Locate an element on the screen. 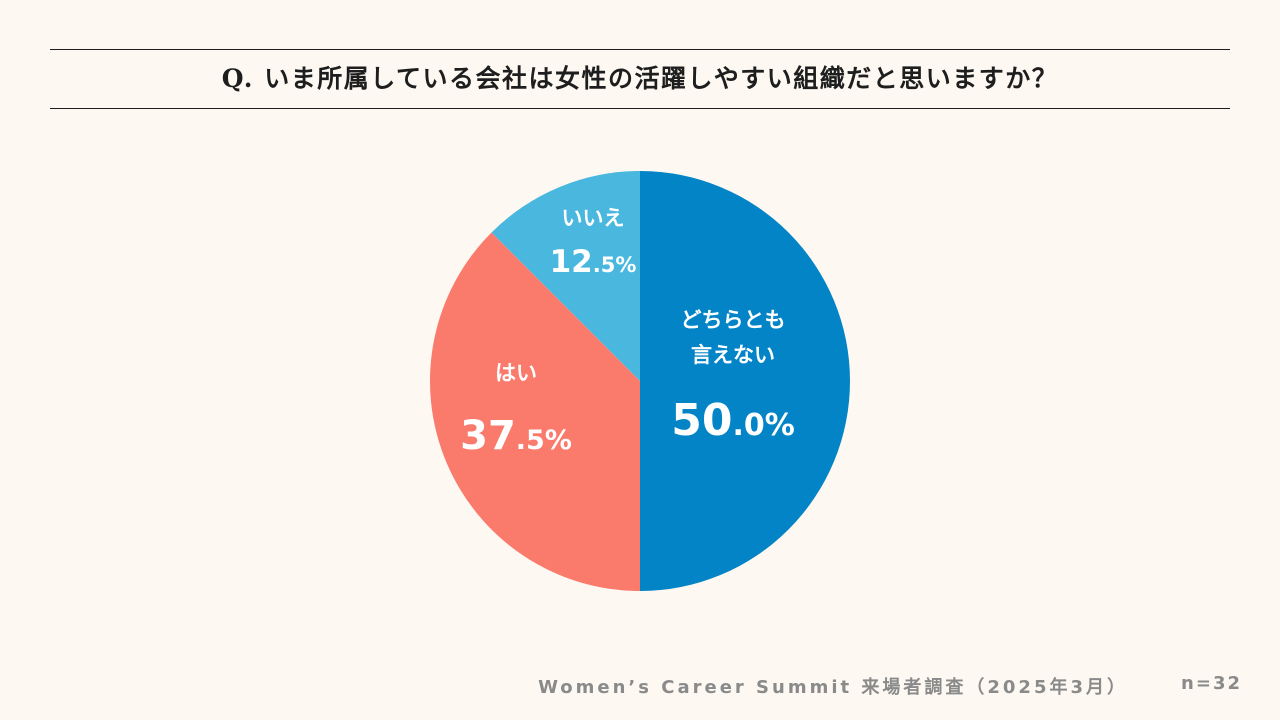 The height and width of the screenshot is (720, 1280). title-top-rule is located at coordinates (640, 49).